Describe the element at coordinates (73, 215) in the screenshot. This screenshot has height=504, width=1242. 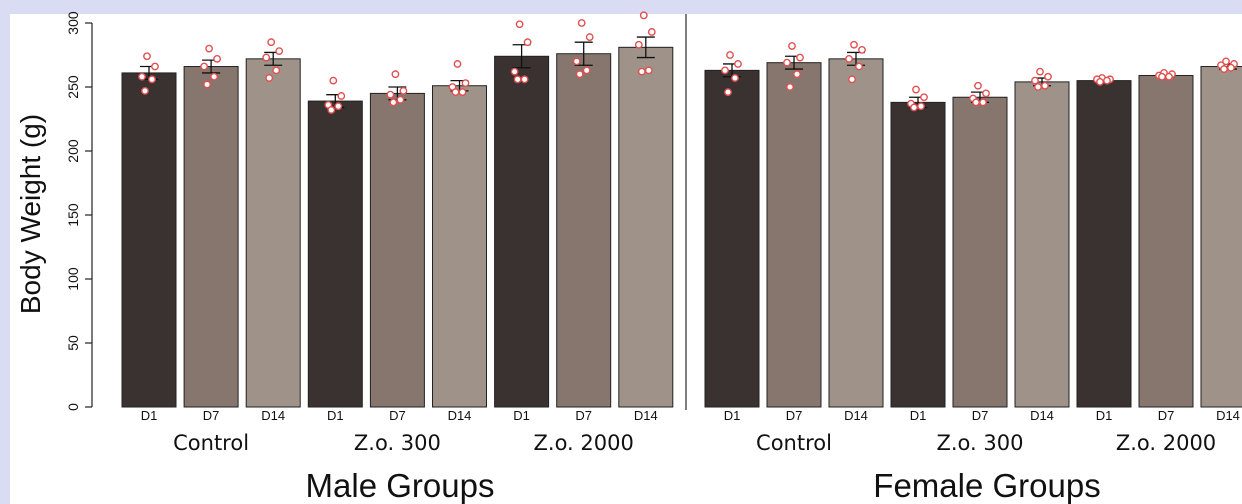
I see `y-tick-label: 150` at that location.